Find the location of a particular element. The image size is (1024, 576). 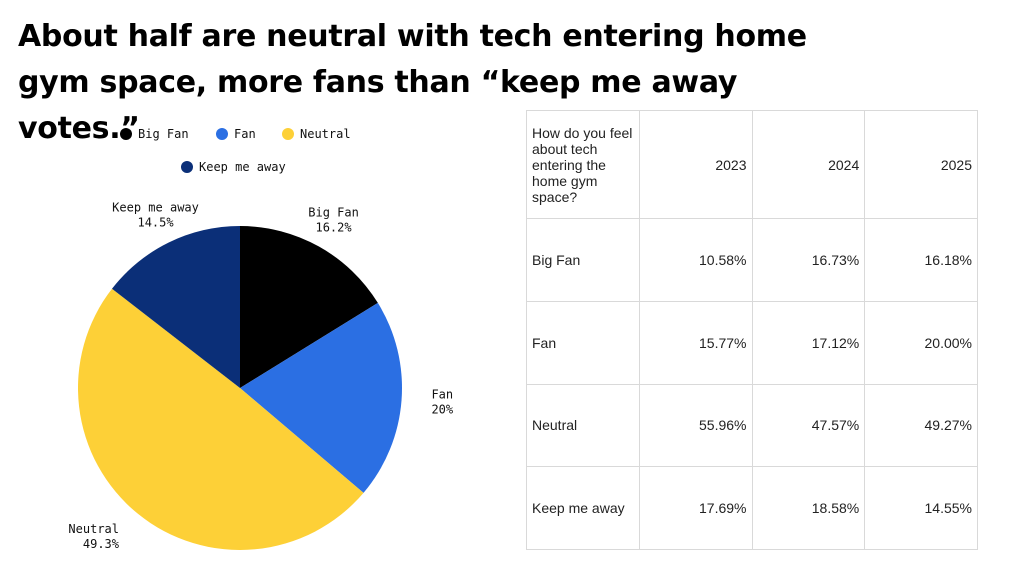

table-cell: 47.57% is located at coordinates (808, 425).